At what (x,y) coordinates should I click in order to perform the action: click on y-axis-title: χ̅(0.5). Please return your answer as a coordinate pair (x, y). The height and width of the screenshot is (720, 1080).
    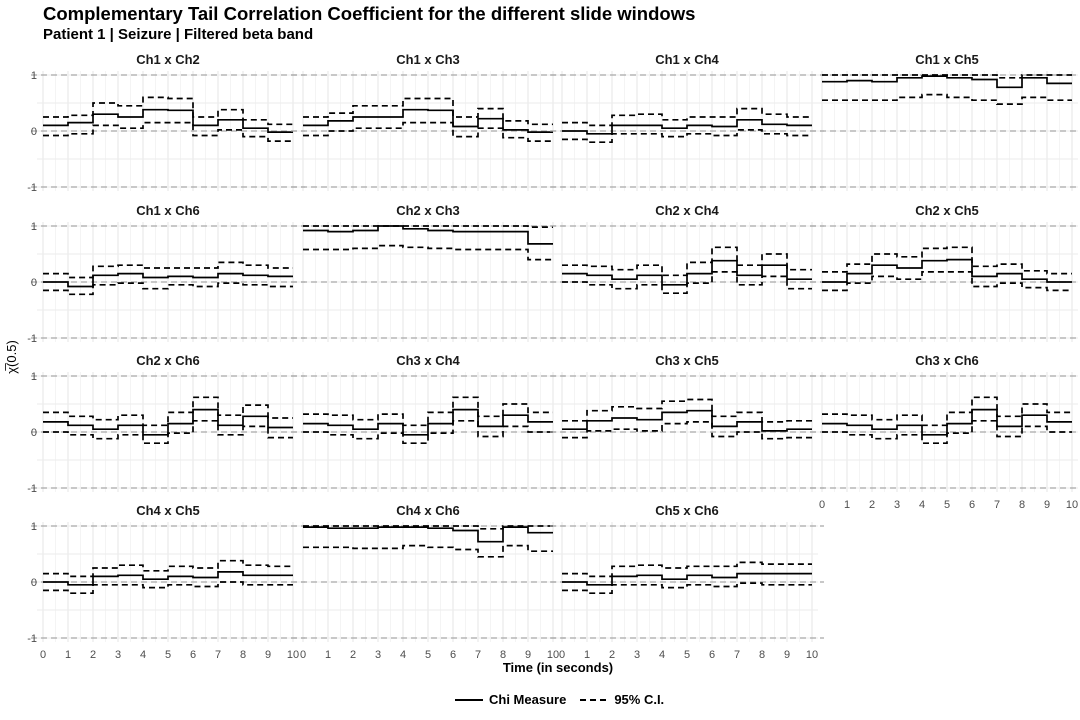
    Looking at the image, I should click on (11, 357).